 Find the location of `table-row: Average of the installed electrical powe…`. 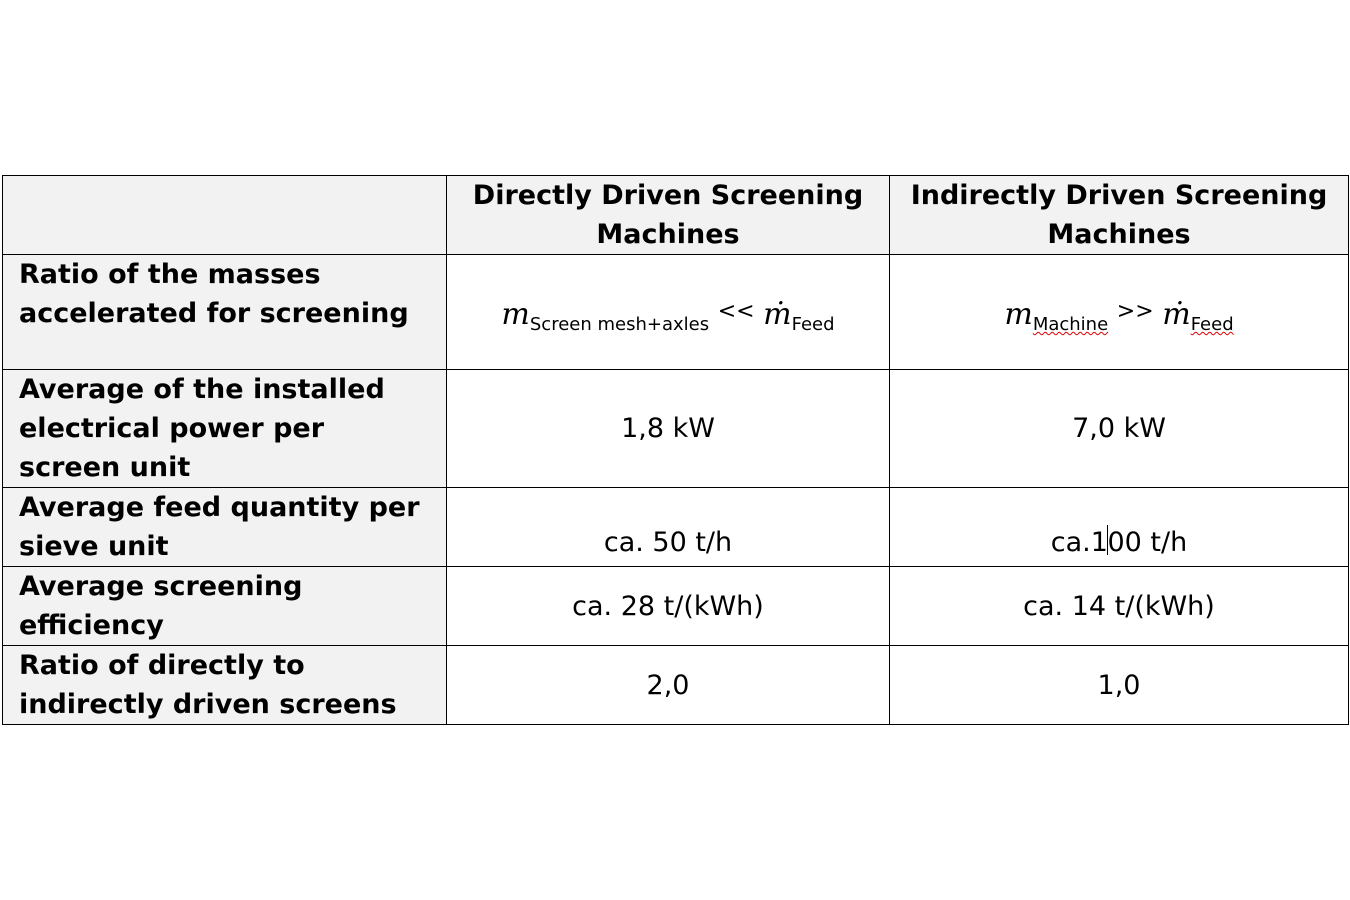

table-row: Average of the installed electrical powe… is located at coordinates (675, 428).